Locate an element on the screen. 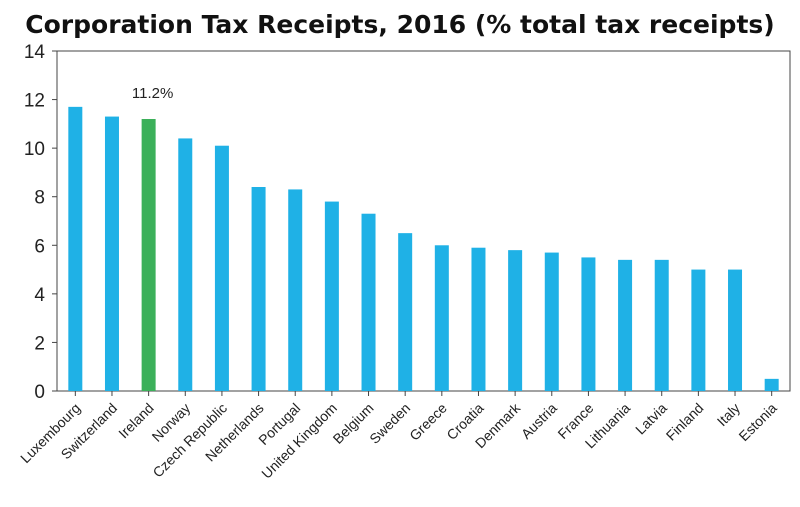  bar-luxembourg is located at coordinates (75, 248).